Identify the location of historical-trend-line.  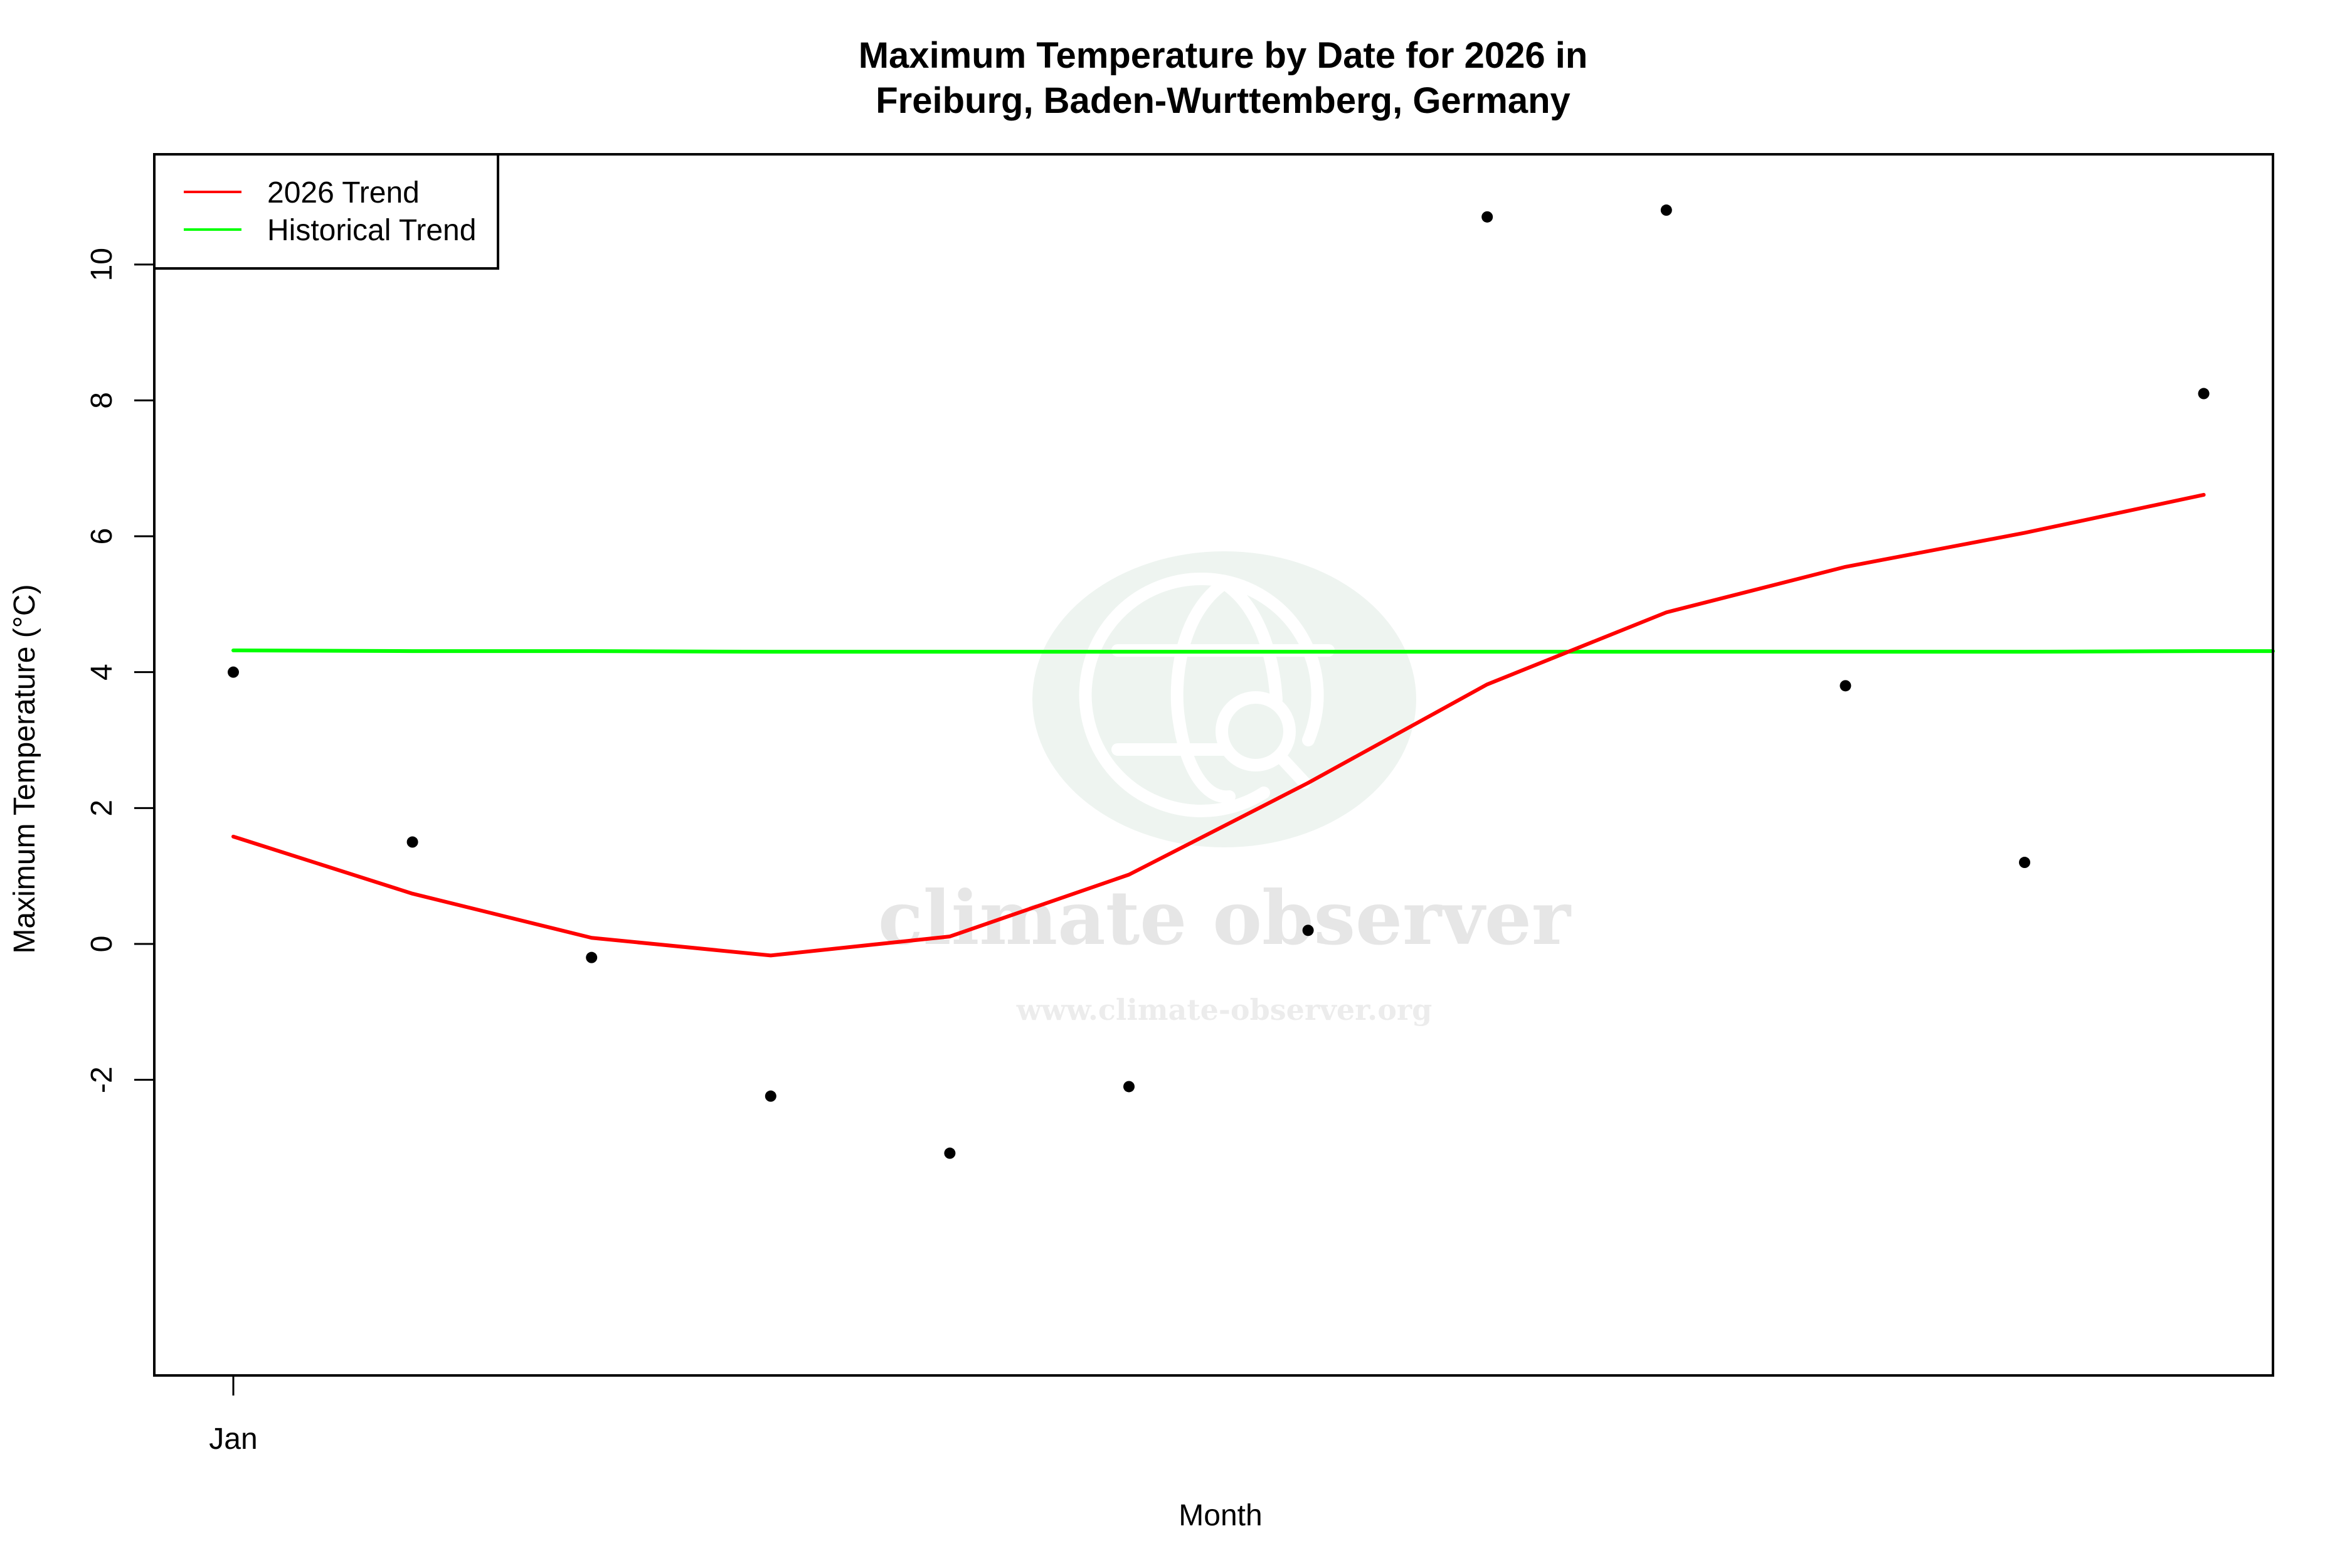
(1253, 652).